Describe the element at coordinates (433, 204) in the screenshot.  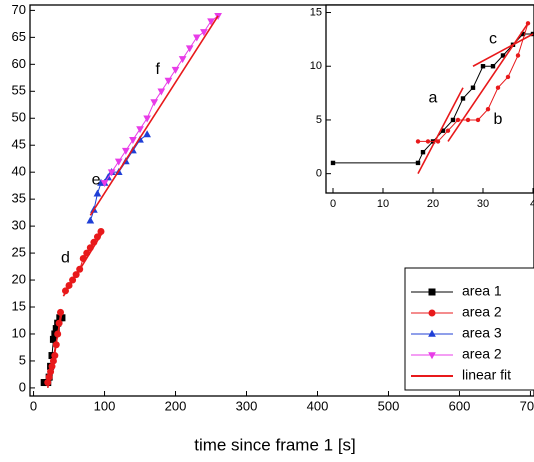
I see `x-tick-label: 20` at that location.